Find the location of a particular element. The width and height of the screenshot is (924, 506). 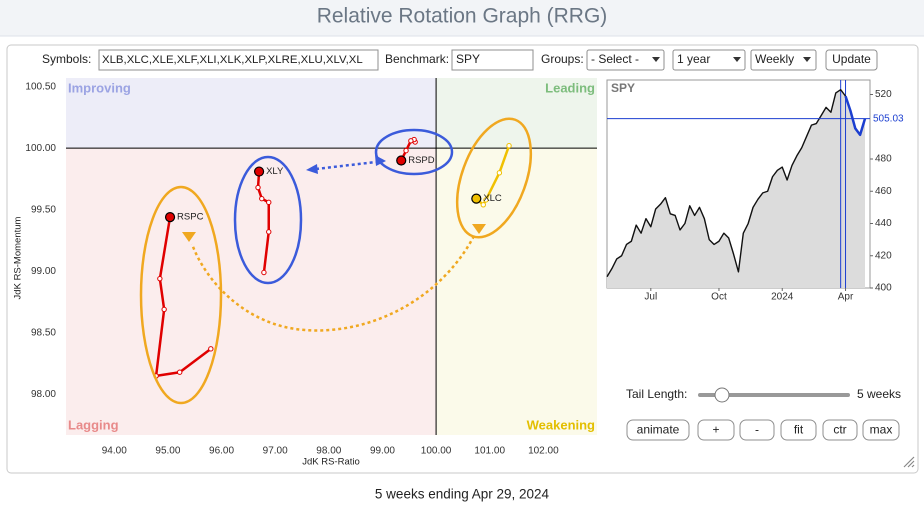

button-label: fit is located at coordinates (799, 430).